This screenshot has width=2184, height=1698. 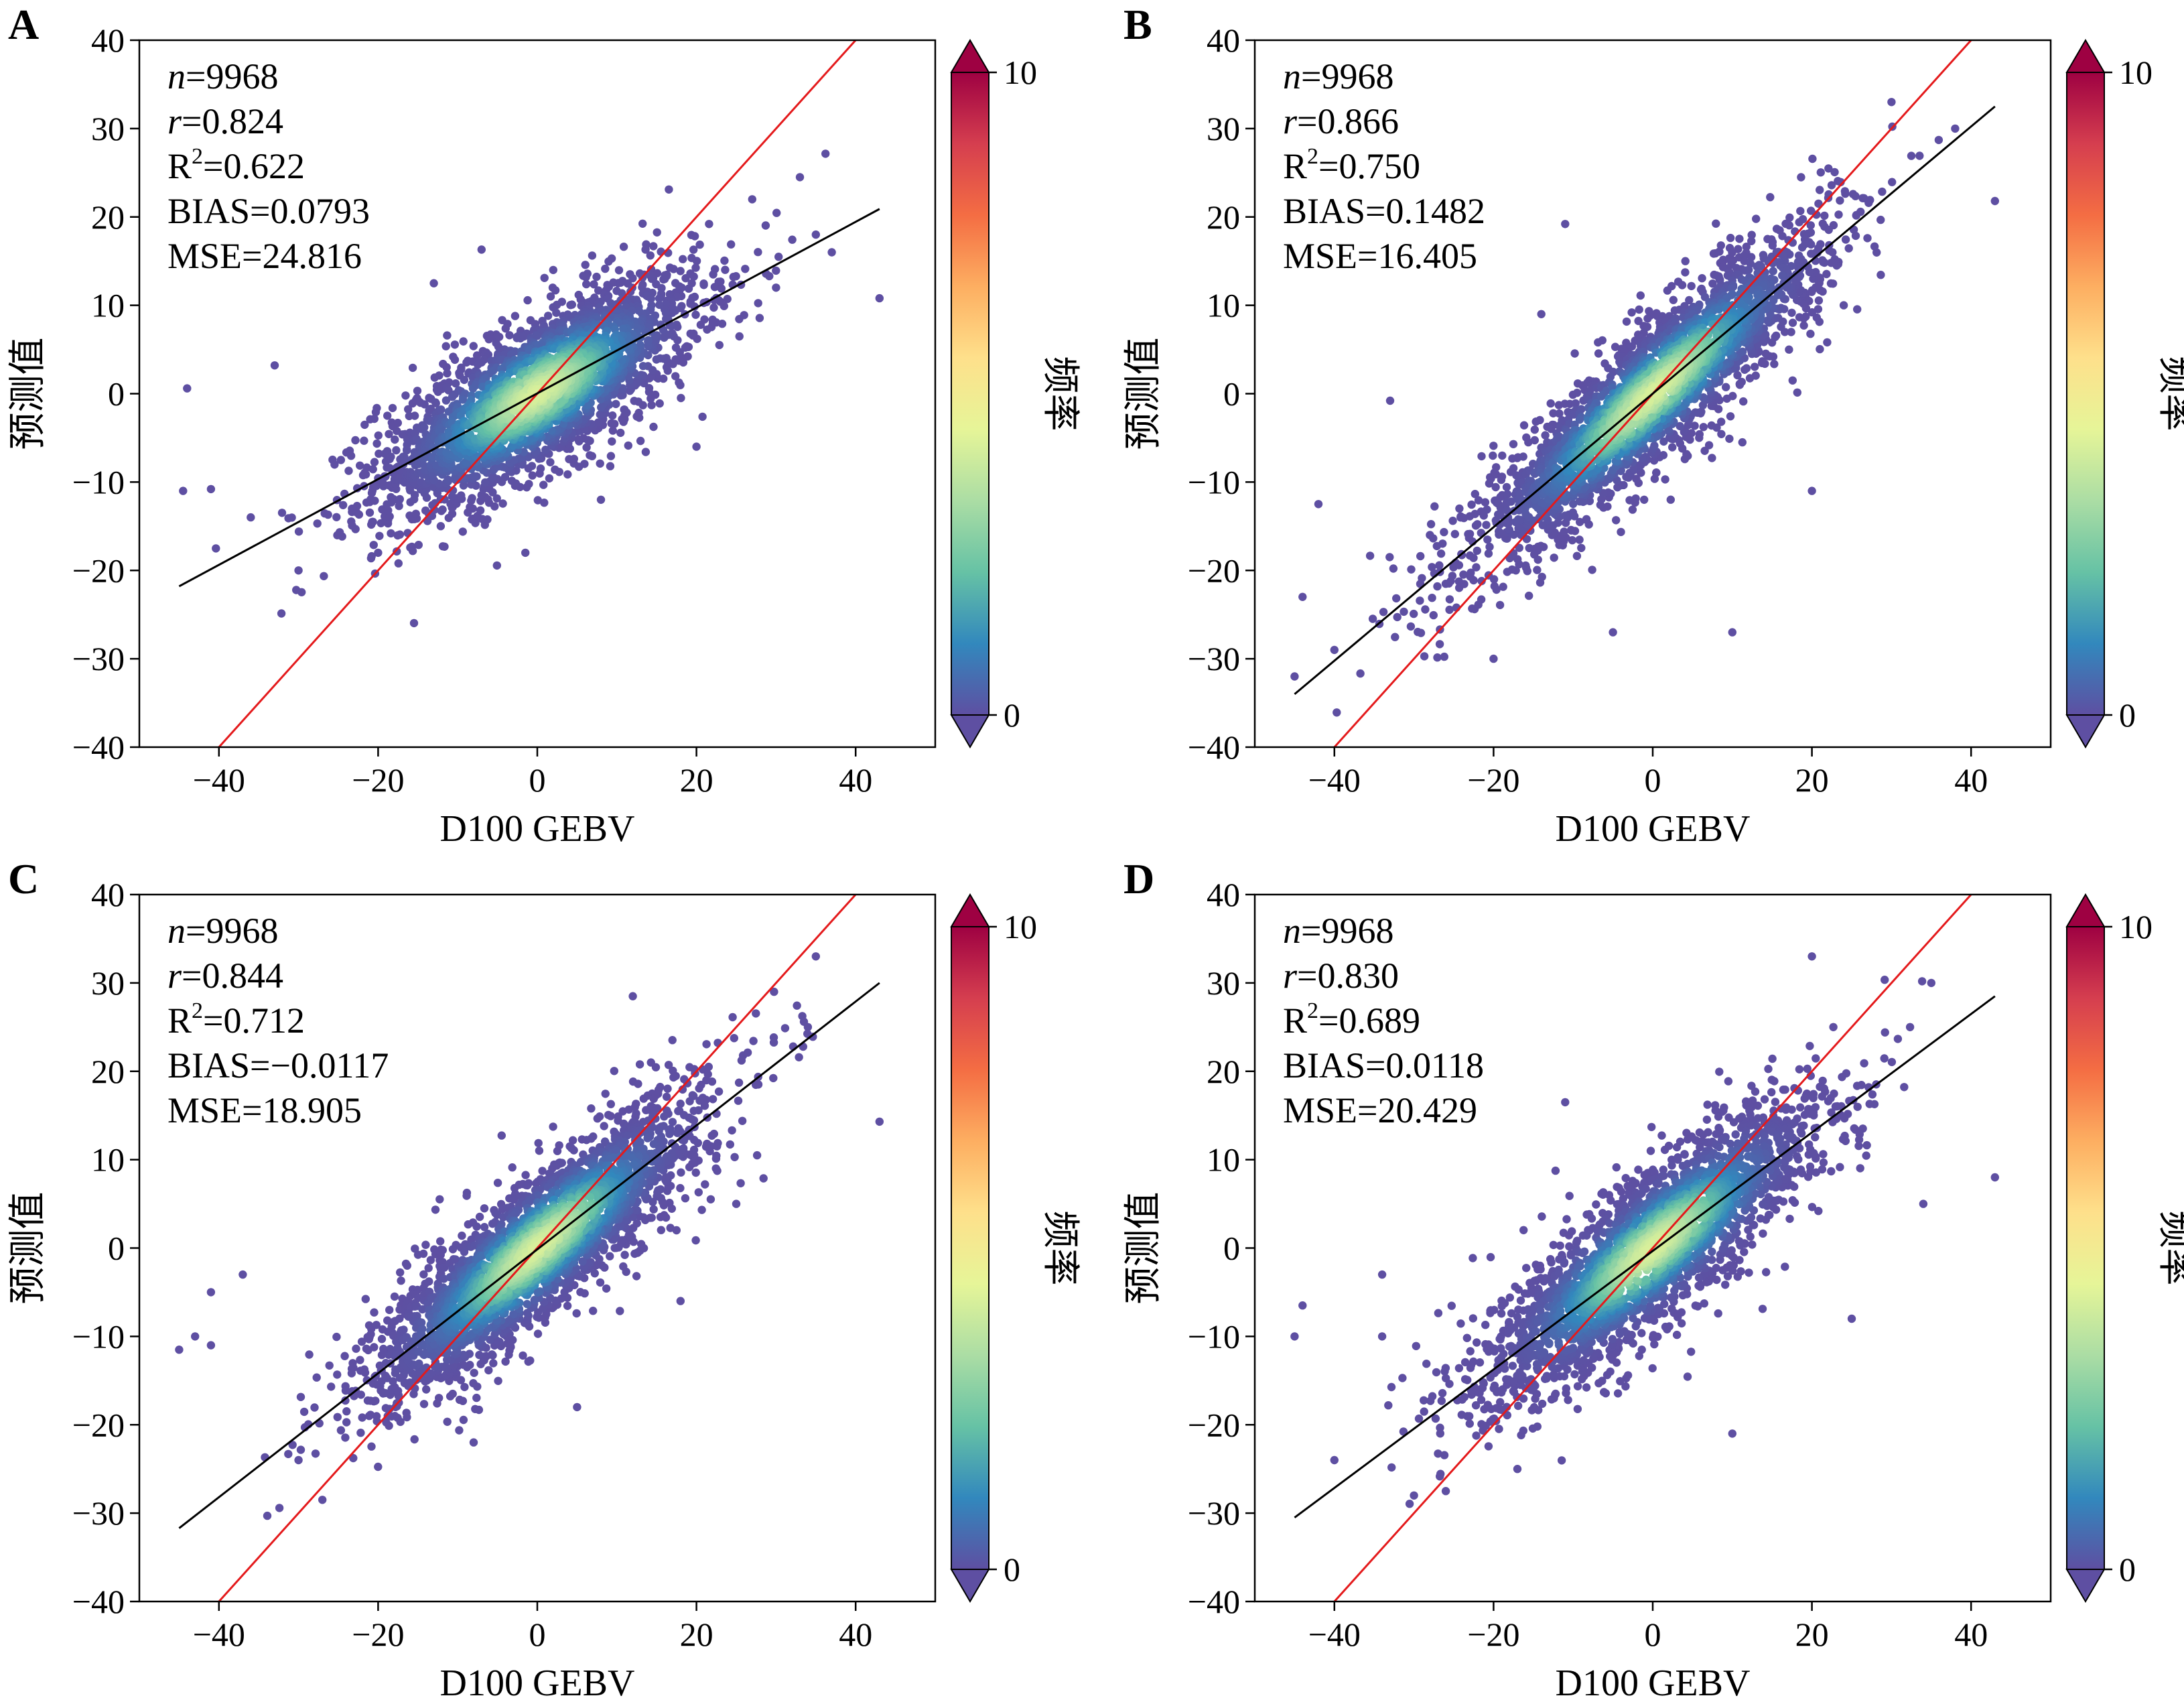 What do you see at coordinates (269, 211) in the screenshot?
I see `stat-bias: BIAS=0.0793` at bounding box center [269, 211].